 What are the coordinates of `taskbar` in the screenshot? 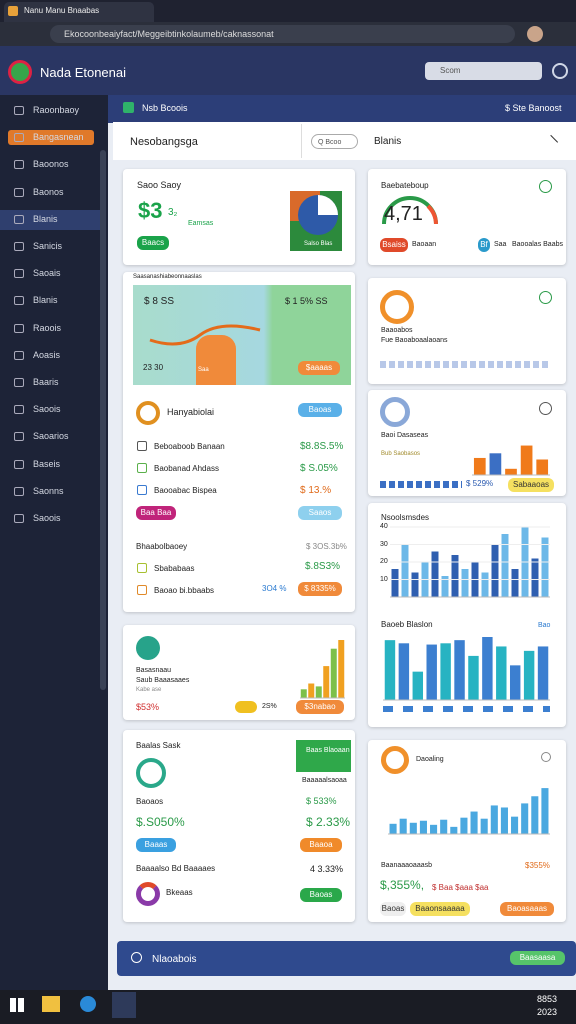 It's located at (288, 1007).